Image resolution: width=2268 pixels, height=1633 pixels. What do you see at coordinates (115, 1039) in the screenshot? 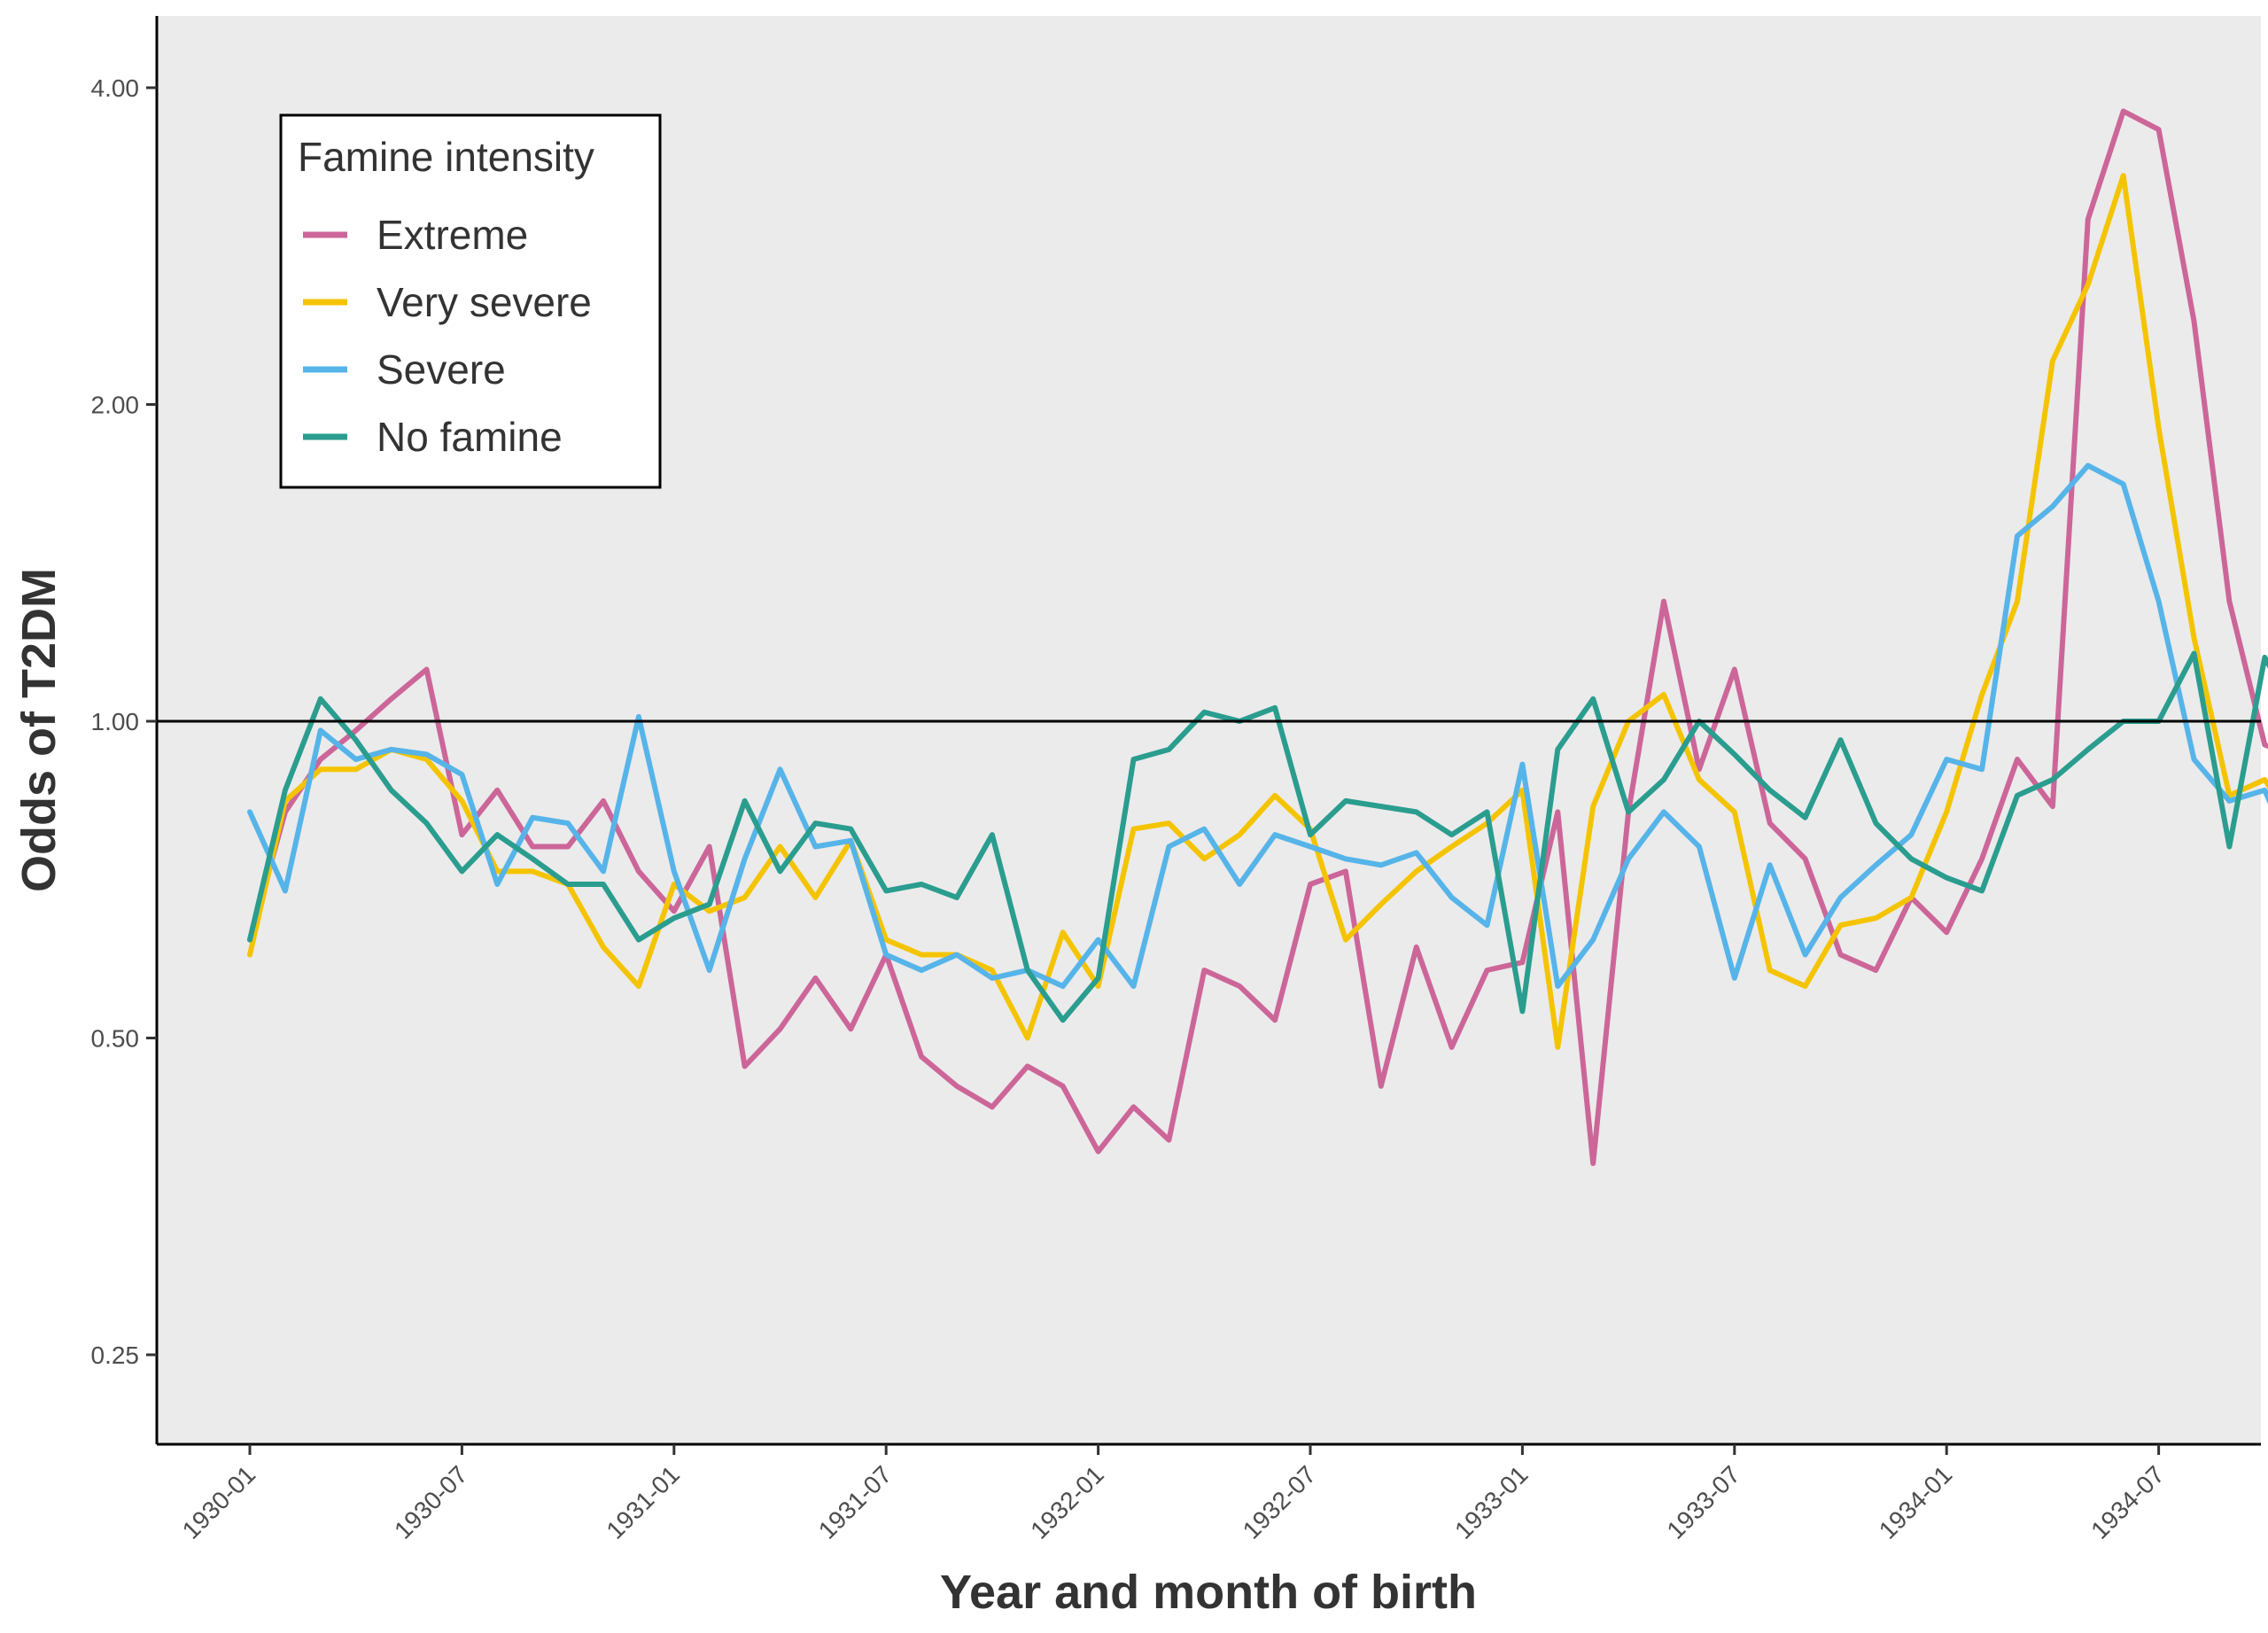
I see `y-tick-label: 0.50` at bounding box center [115, 1039].